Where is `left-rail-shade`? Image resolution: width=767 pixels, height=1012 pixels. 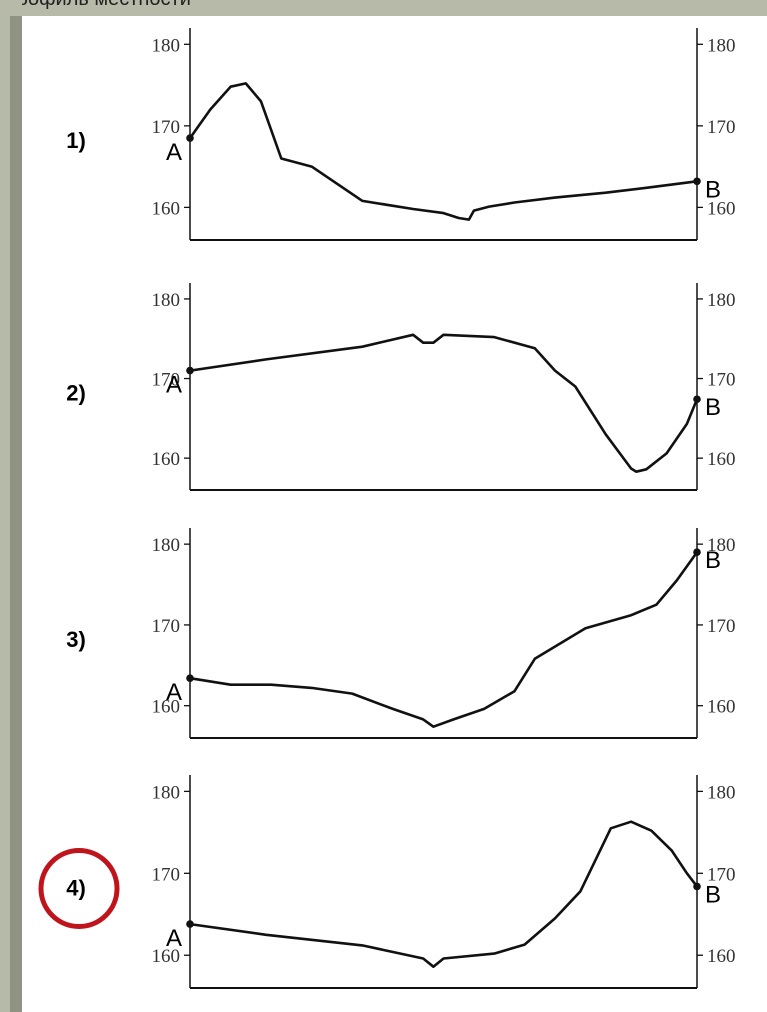
left-rail-shade is located at coordinates (16, 514).